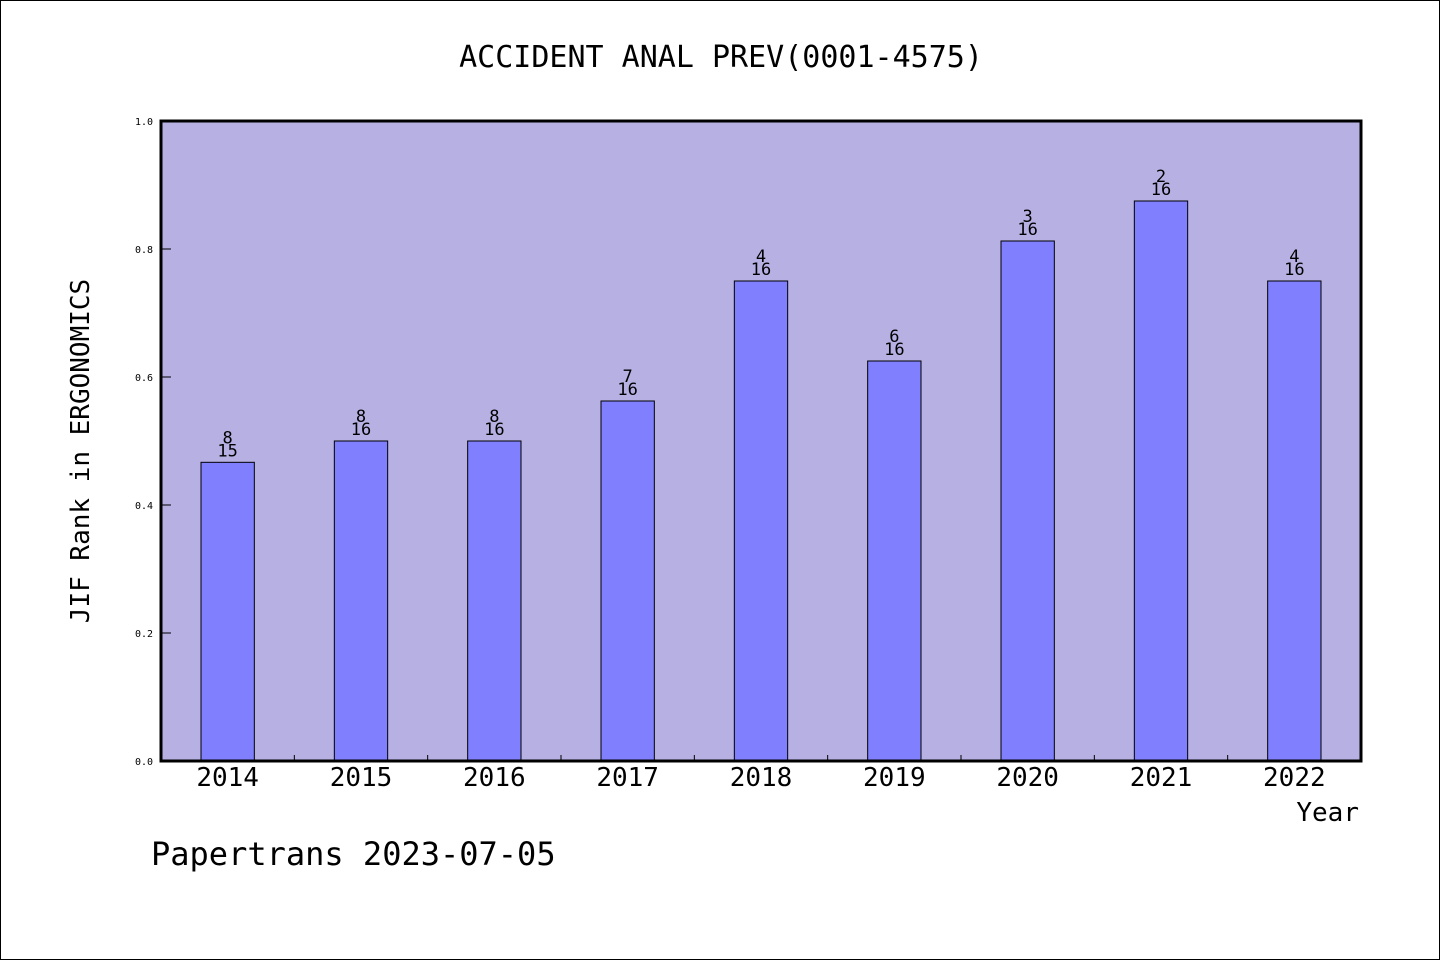 Image resolution: width=1440 pixels, height=960 pixels. Describe the element at coordinates (894, 337) in the screenshot. I see `data-label-rank-2019: 6` at that location.